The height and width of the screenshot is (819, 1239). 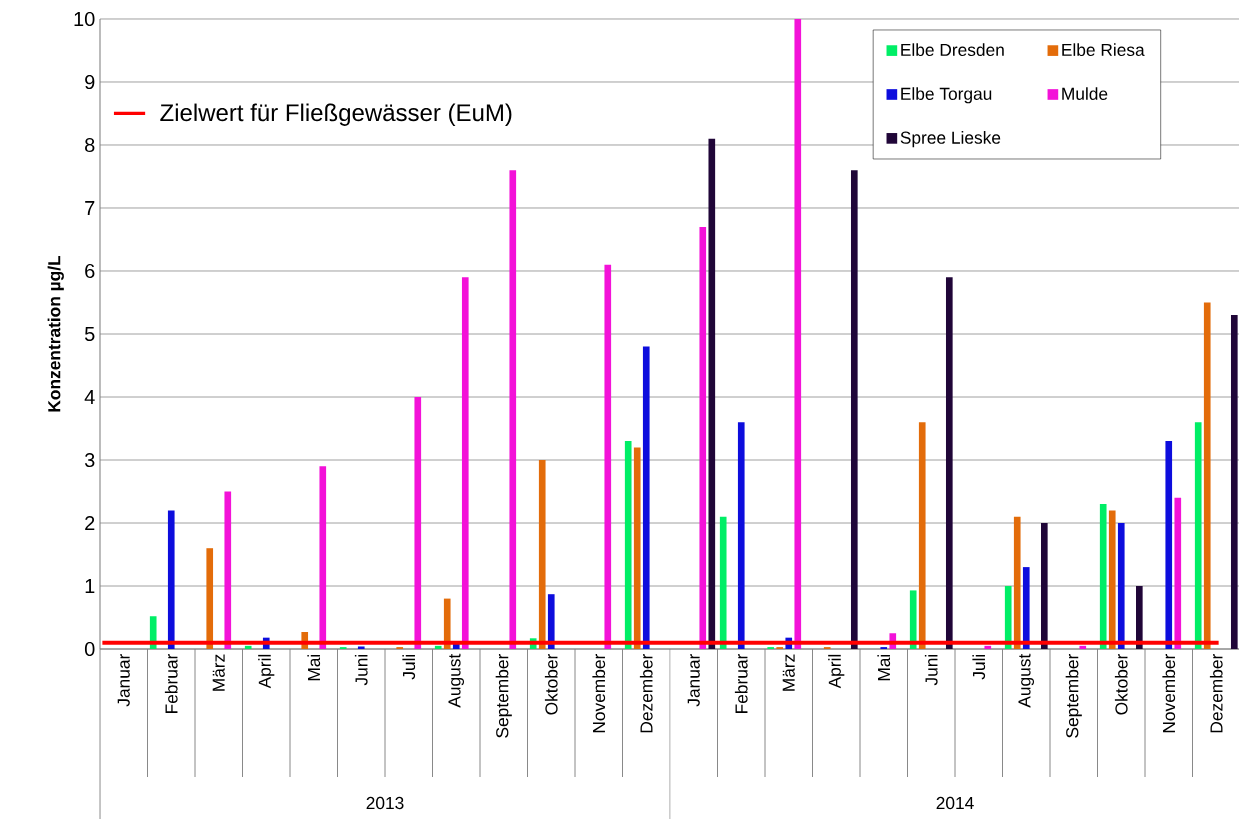 I want to click on y-tick-label: 0, so click(x=89, y=649).